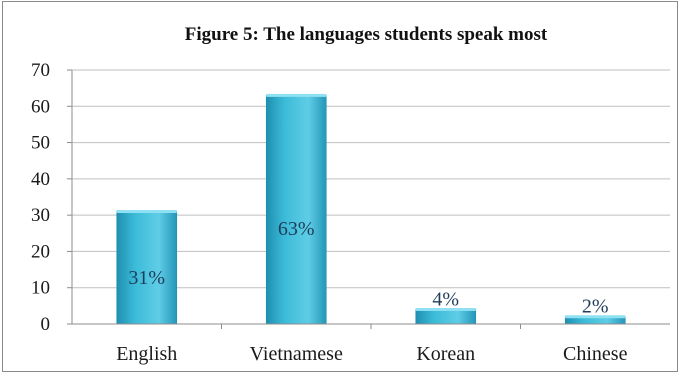  I want to click on data-label-english: 31%, so click(146, 278).